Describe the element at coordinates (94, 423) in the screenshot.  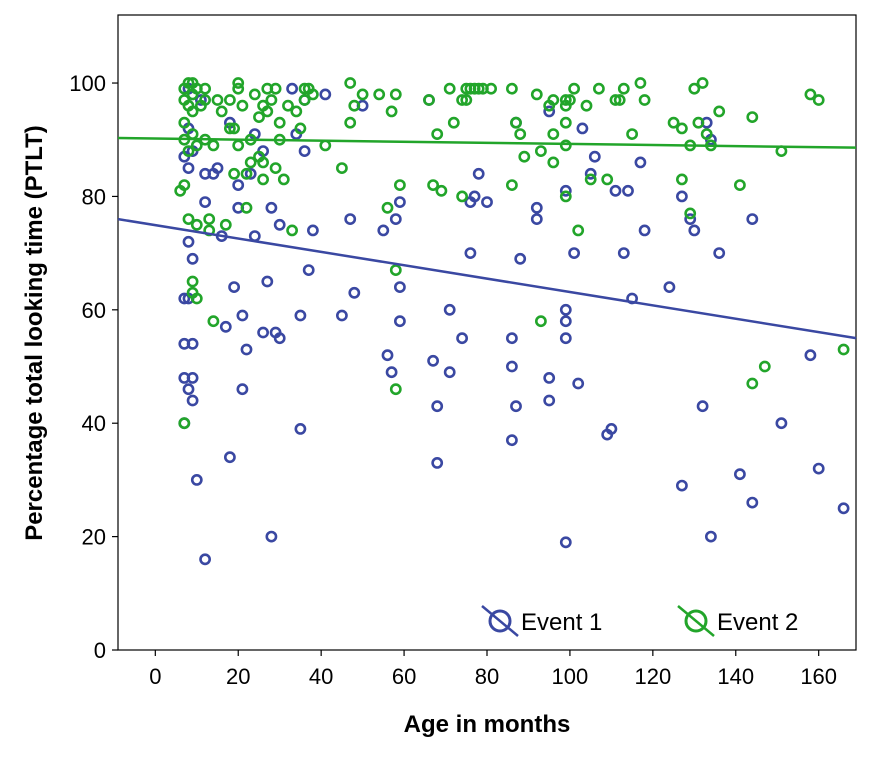
I see `y-tick-label: 40` at that location.